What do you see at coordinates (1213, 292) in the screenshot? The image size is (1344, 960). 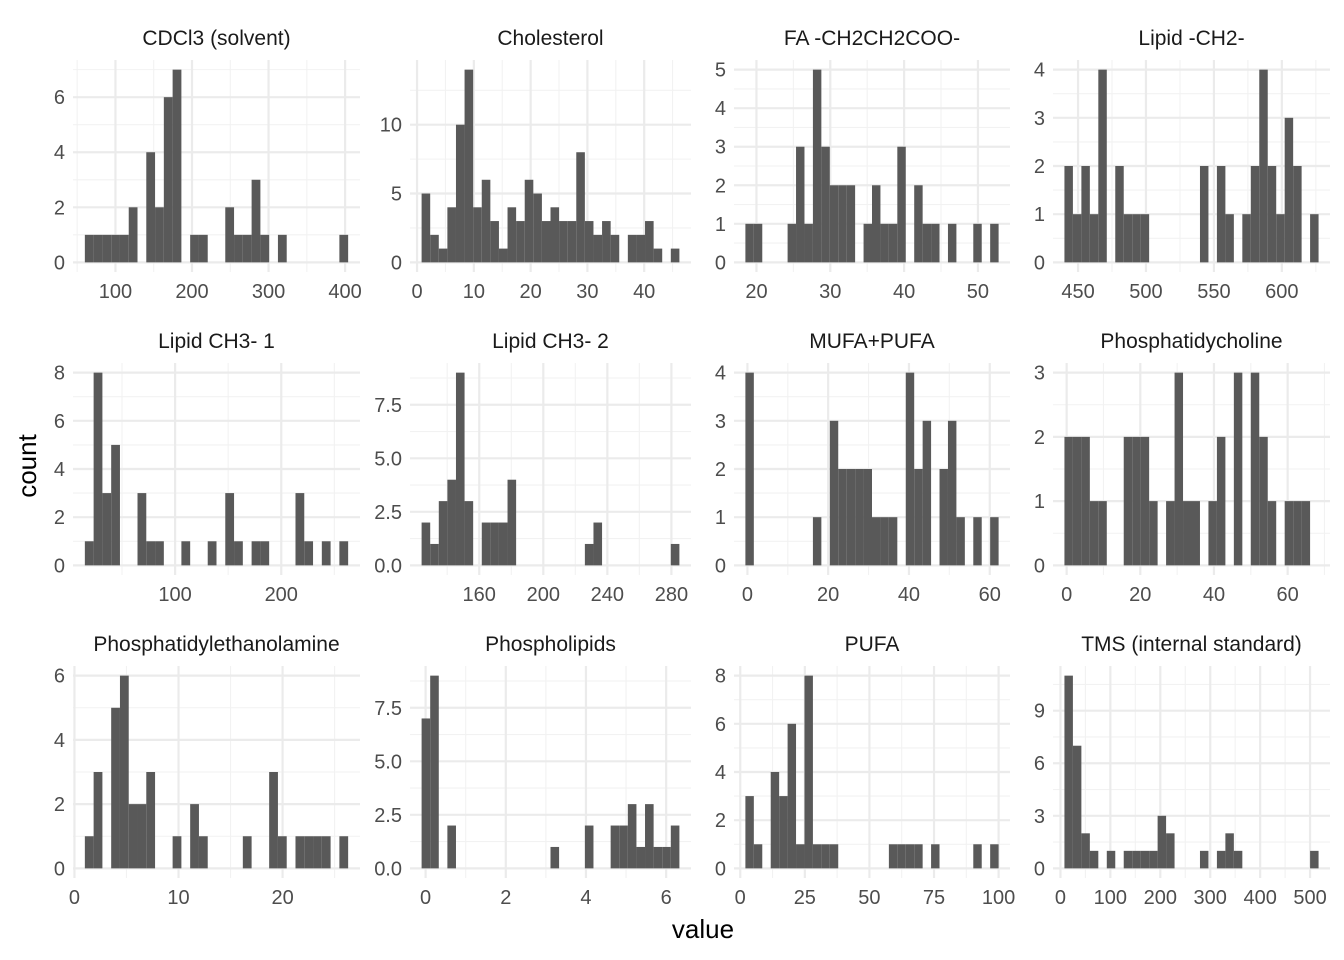 I see `x-tick-label: 550` at bounding box center [1213, 292].